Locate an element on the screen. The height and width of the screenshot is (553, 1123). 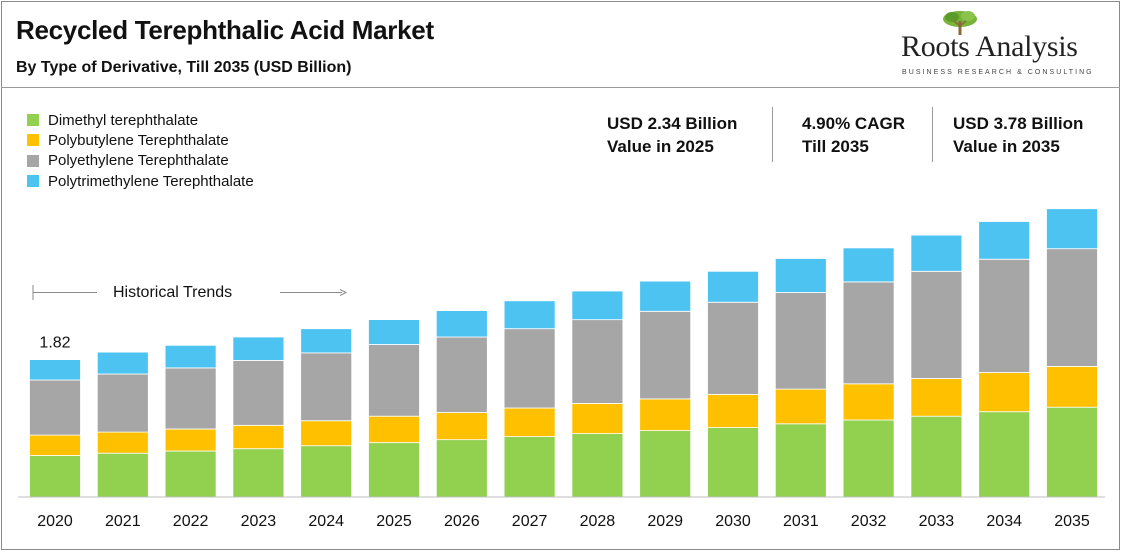
legend-item: Polyethylene Terephthalate is located at coordinates (140, 161).